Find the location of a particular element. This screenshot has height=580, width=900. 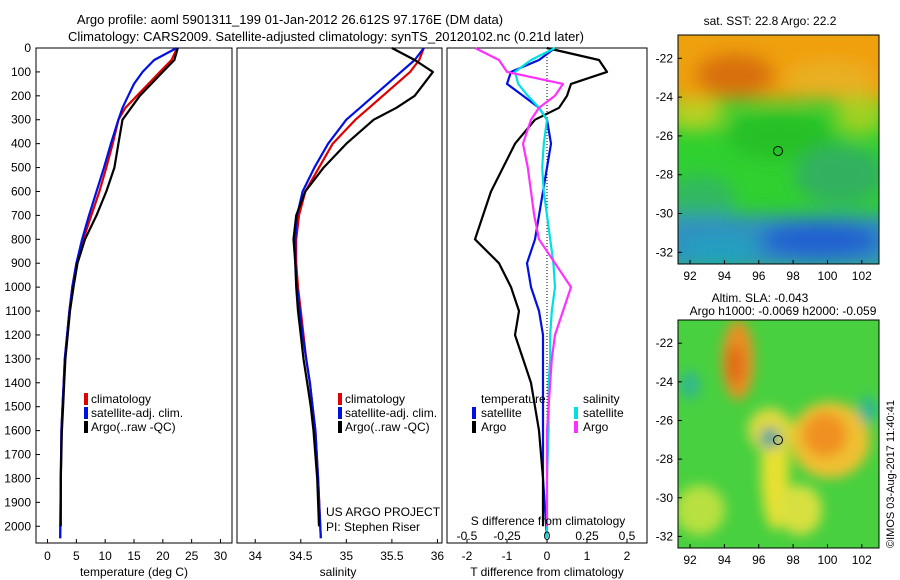

depth-tick-label: 800 is located at coordinates (21, 239).